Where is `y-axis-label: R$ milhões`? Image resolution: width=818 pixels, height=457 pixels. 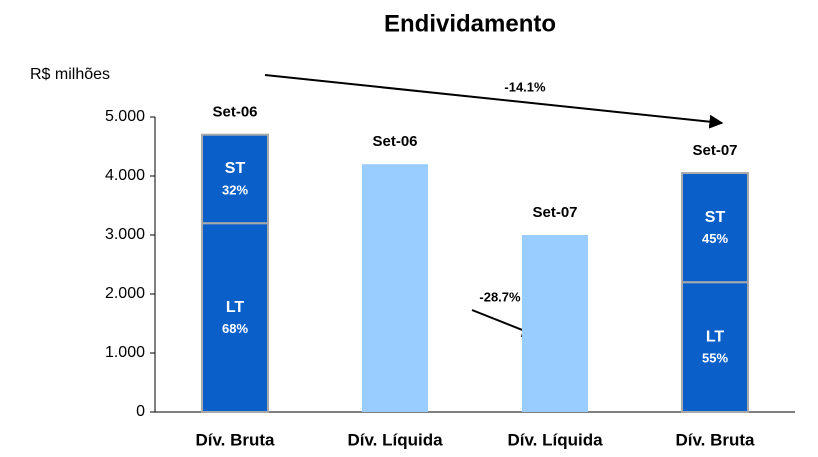 y-axis-label: R$ milhões is located at coordinates (70, 74).